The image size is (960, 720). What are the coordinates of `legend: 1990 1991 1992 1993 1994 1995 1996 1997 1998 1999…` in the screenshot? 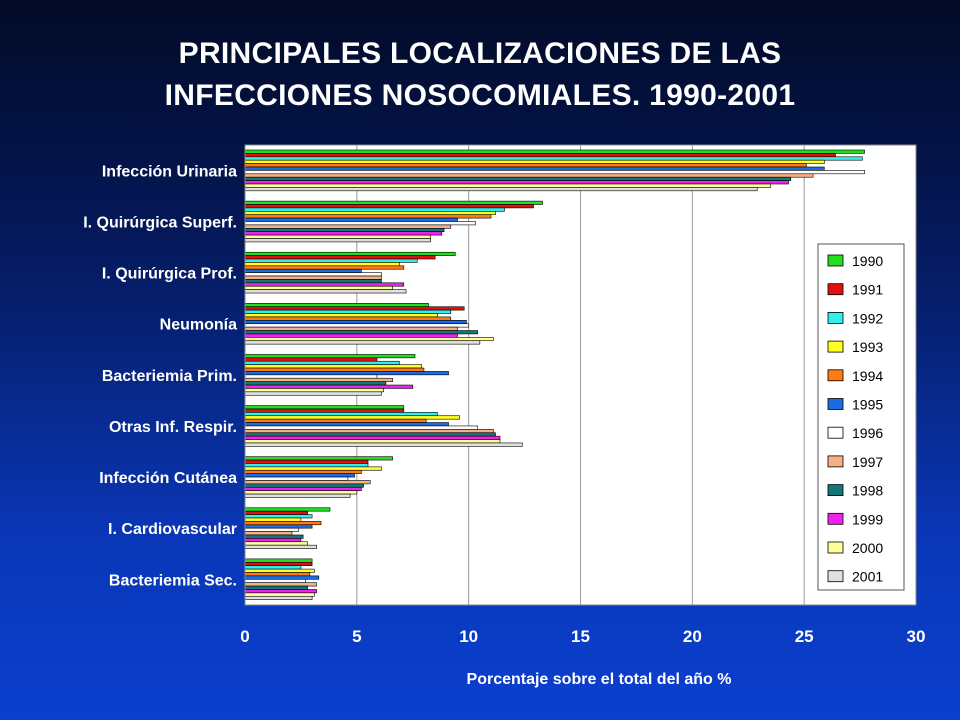 It's located at (861, 417).